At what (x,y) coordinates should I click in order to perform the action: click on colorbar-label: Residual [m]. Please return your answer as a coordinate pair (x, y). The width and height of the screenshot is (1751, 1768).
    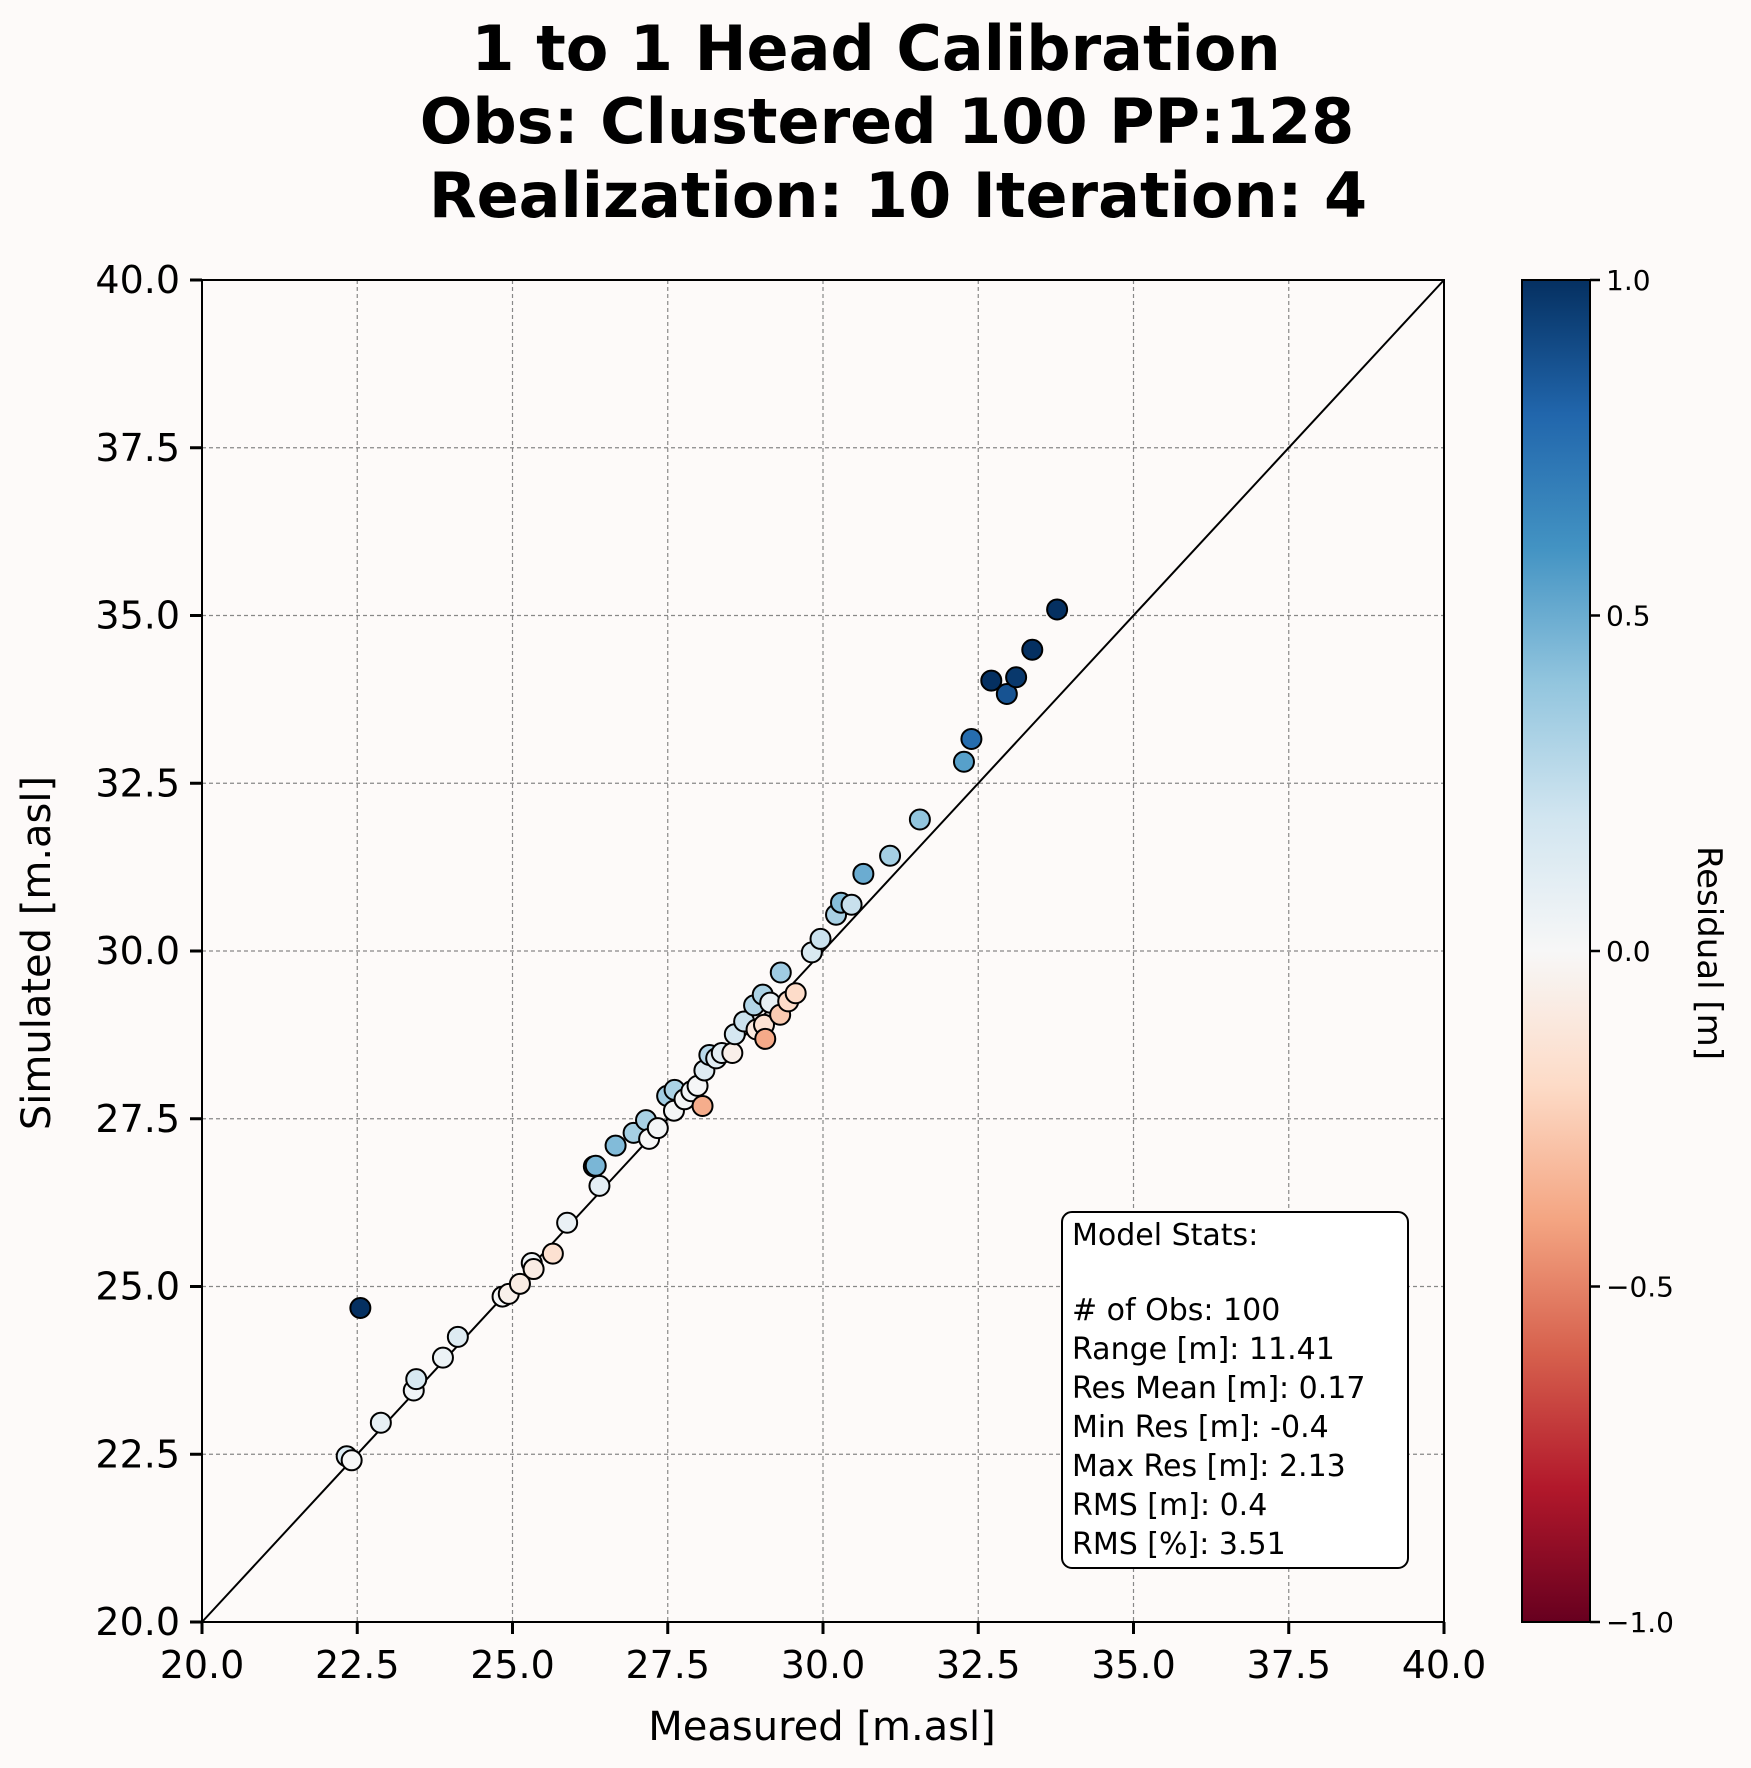
    Looking at the image, I should click on (1709, 953).